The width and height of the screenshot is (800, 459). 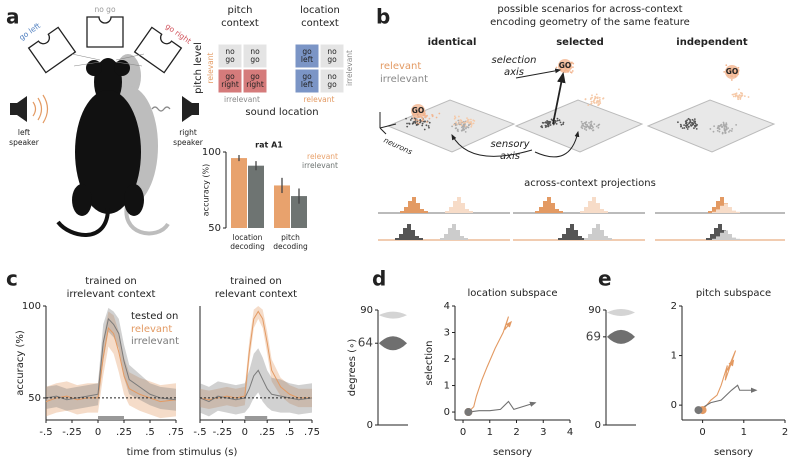 What do you see at coordinates (590, 183) in the screenshot?
I see `section-title: across-context projections` at bounding box center [590, 183].